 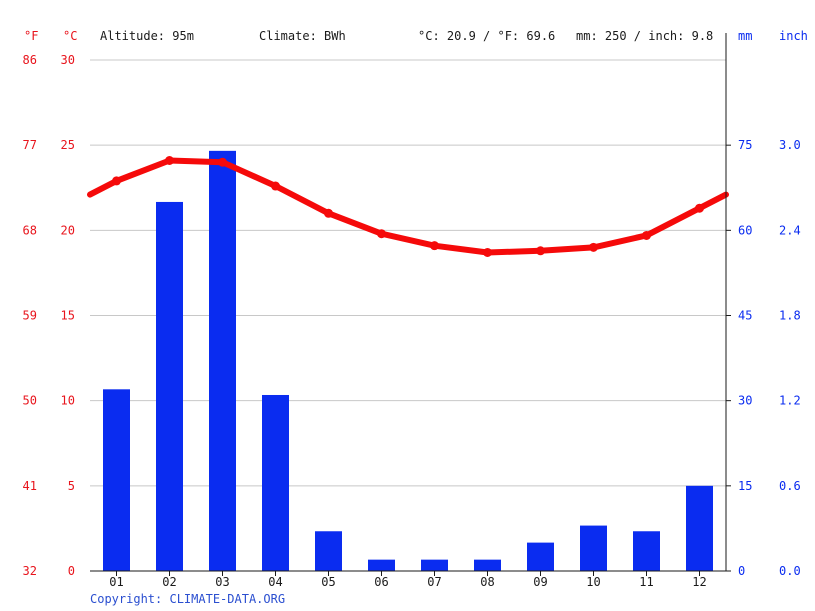 What do you see at coordinates (328, 582) in the screenshot?
I see `x-tick-label: 05` at bounding box center [328, 582].